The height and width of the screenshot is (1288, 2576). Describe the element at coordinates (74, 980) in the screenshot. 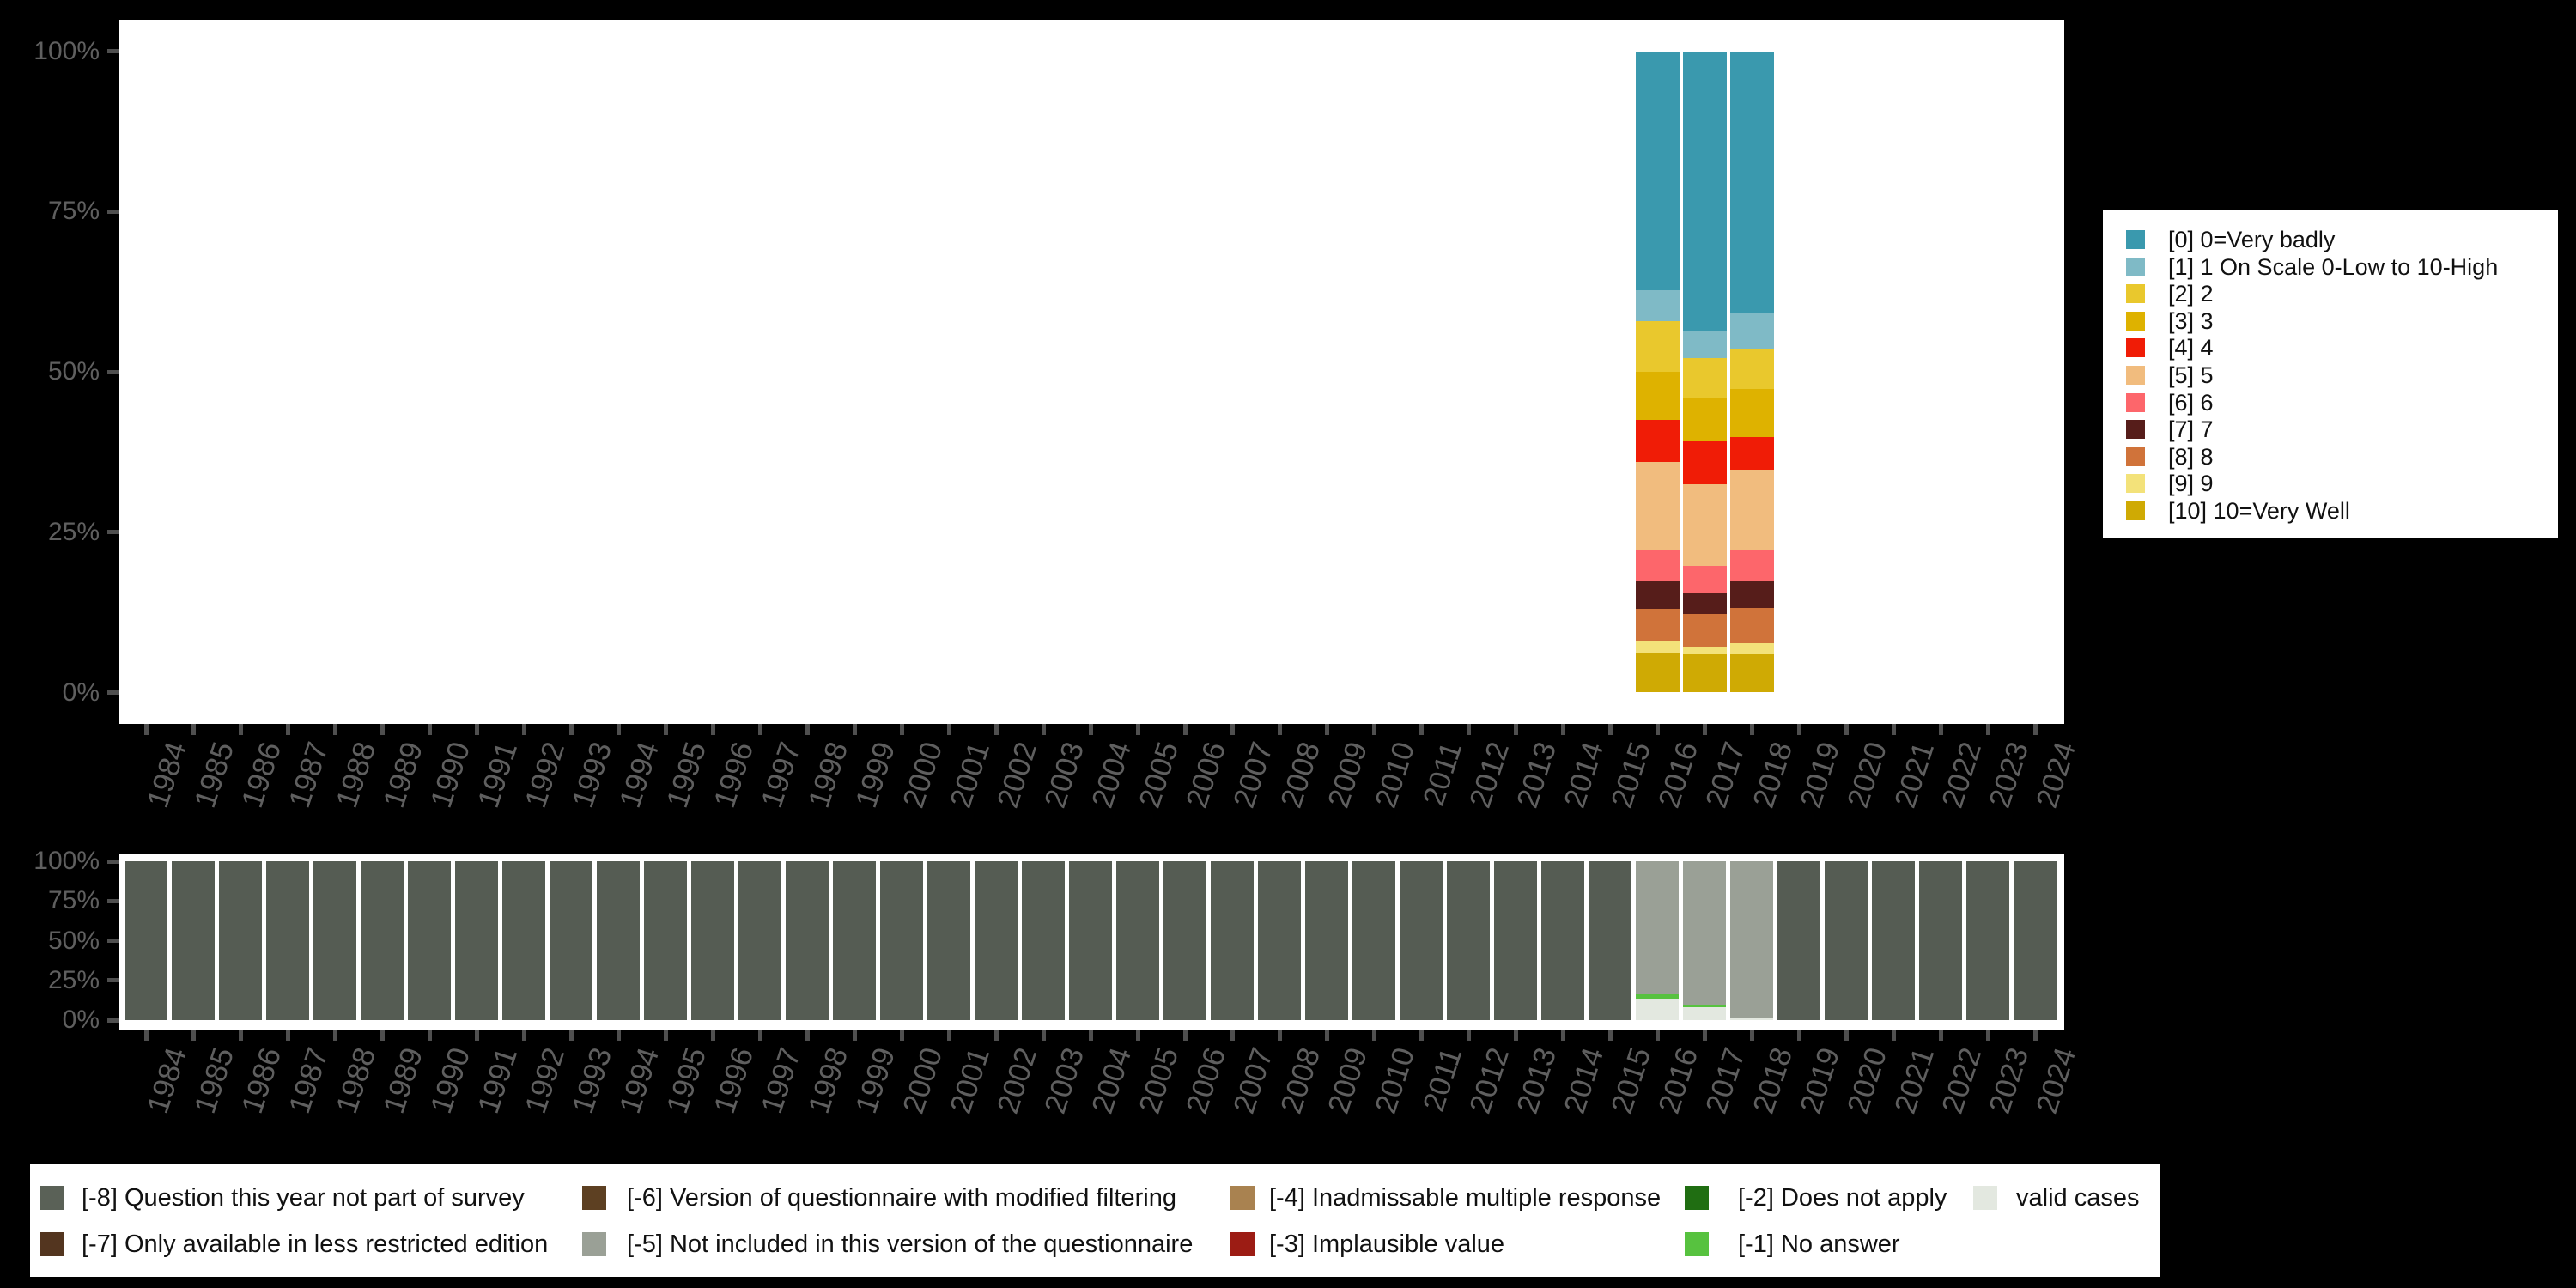

I see `y-axis-label: 25%` at that location.